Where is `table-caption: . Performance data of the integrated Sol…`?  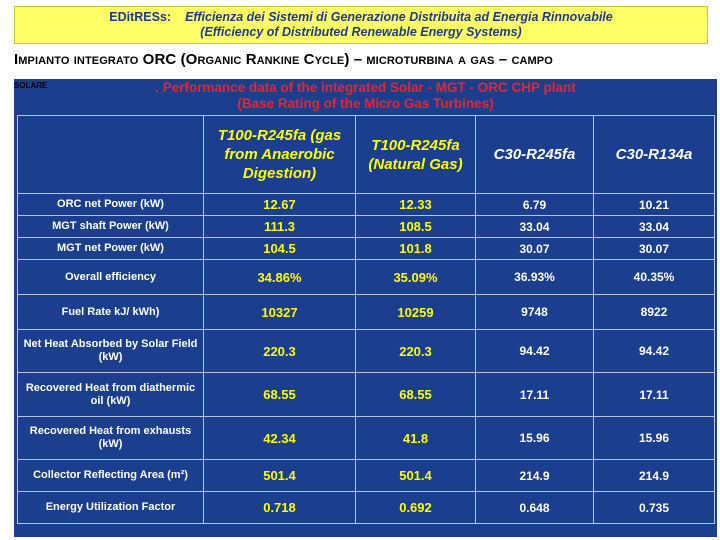
table-caption: . Performance data of the integrated Sol… is located at coordinates (365, 97).